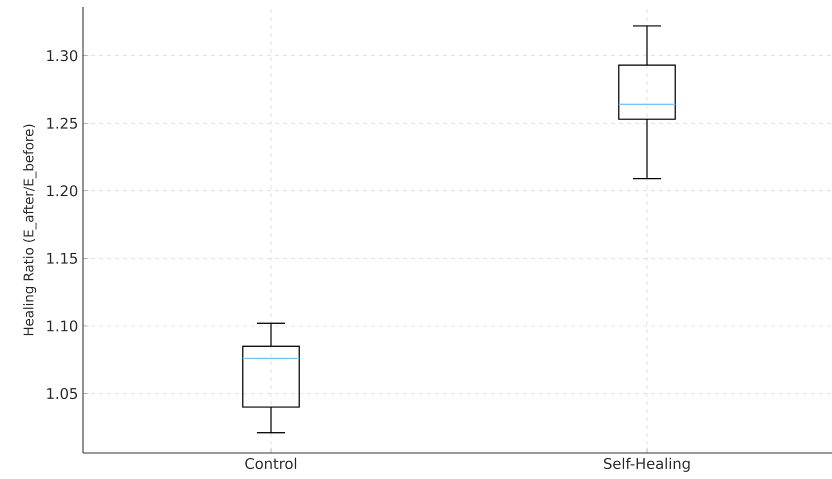  I want to click on y-axis-title: Healing Ratio (E_after/E_before), so click(29, 230).